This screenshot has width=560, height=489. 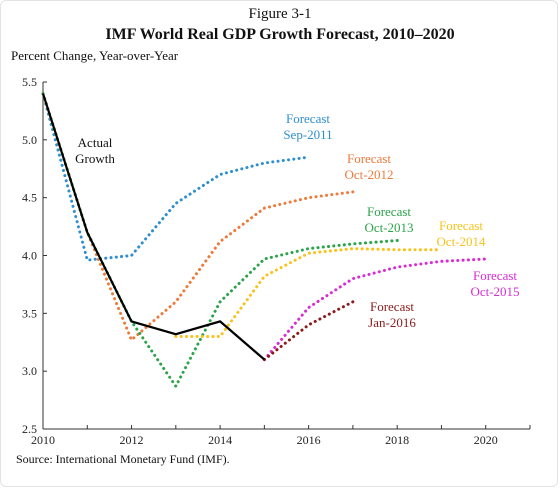 What do you see at coordinates (29, 429) in the screenshot?
I see `y-tick-label: 2.5` at bounding box center [29, 429].